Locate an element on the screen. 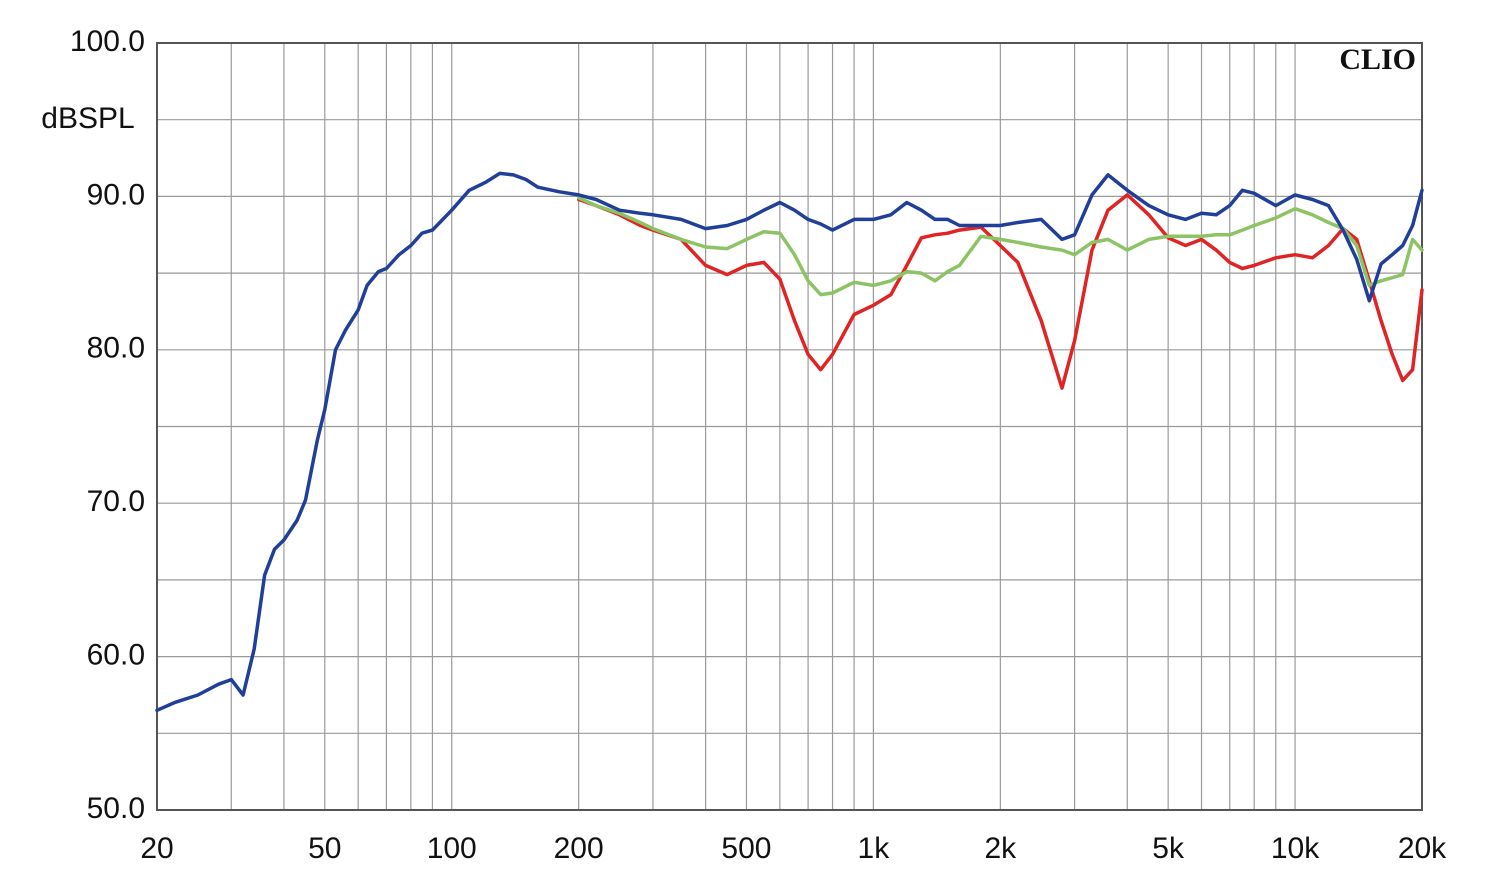 Image resolution: width=1500 pixels, height=887 pixels. x-tick-label: 5k is located at coordinates (1168, 848).